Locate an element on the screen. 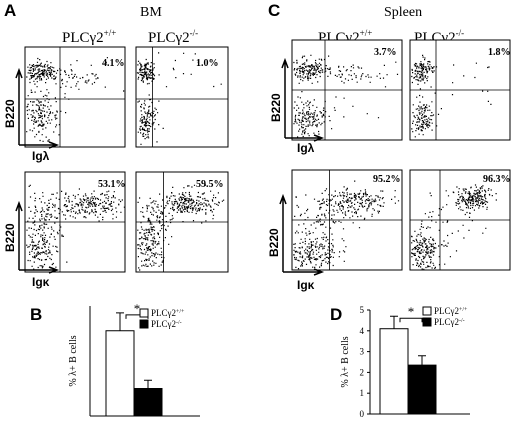  ylabel-c-lambda: B220 is located at coordinates (276, 107).